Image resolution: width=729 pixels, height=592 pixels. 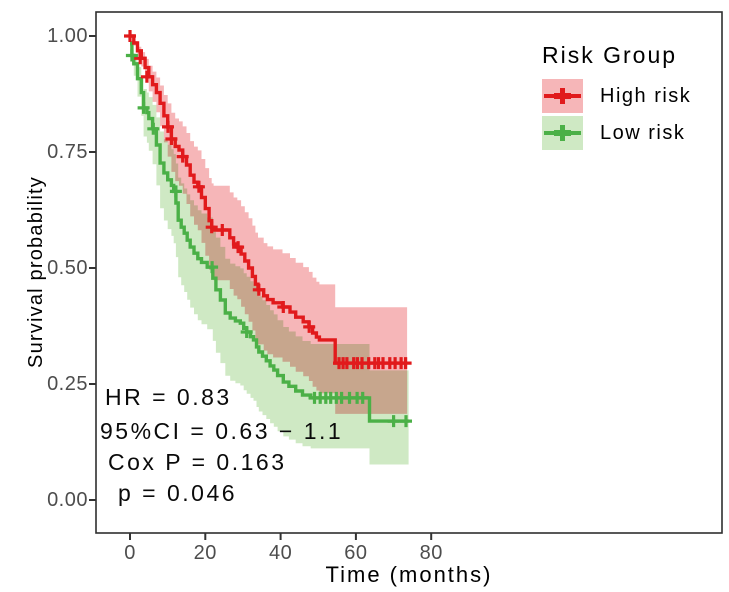 What do you see at coordinates (67, 152) in the screenshot?
I see `y-tick-label: 0.75` at bounding box center [67, 152].